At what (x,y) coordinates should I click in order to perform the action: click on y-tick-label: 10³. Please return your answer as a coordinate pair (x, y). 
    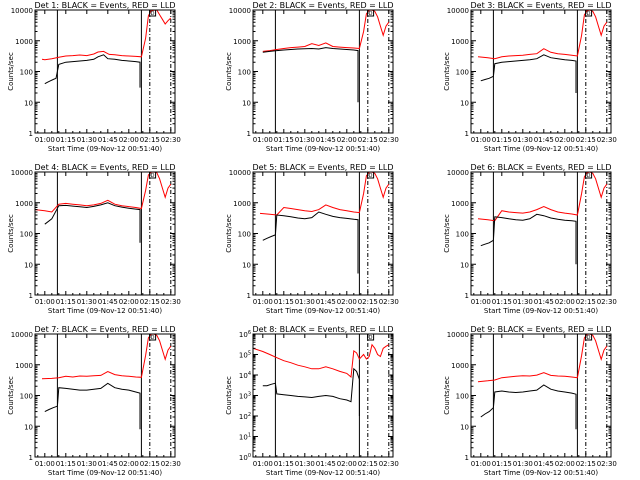
    Looking at the image, I should click on (245, 396).